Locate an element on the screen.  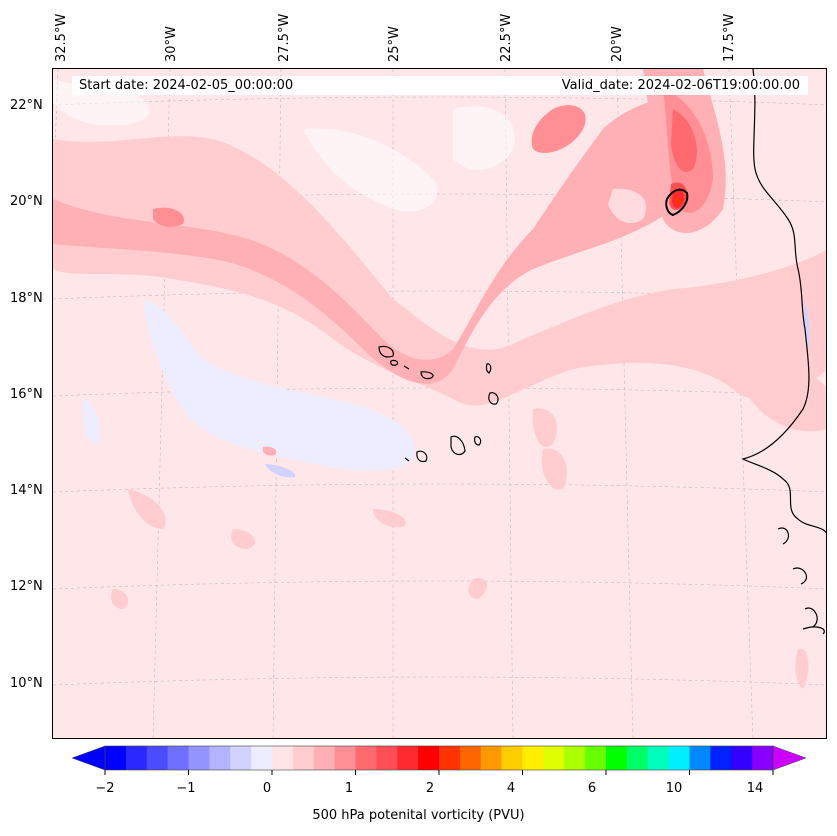
colorbar-min-extend is located at coordinates (88, 758).